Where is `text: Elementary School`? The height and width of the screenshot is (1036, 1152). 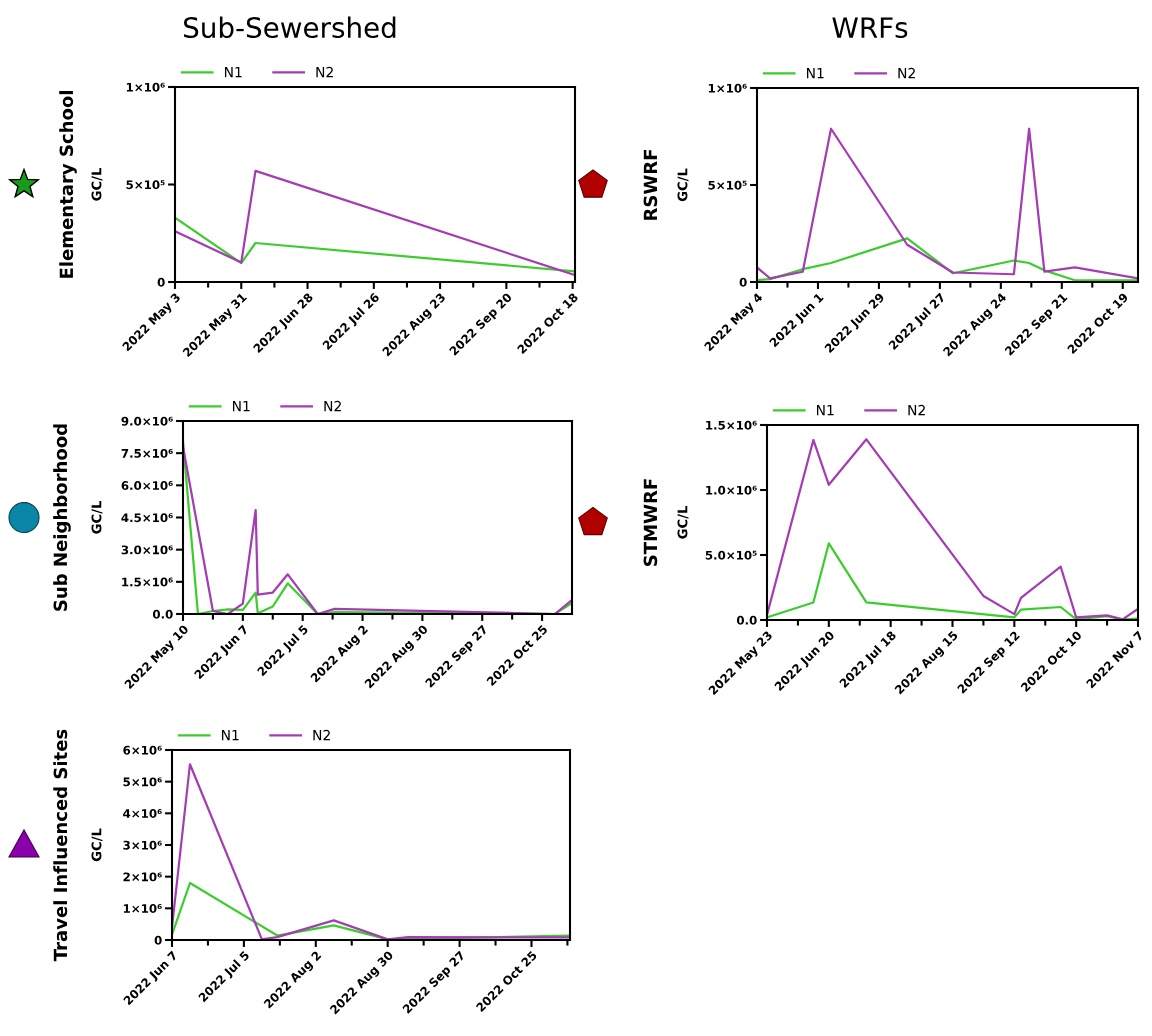
text: Elementary School is located at coordinates (68, 184).